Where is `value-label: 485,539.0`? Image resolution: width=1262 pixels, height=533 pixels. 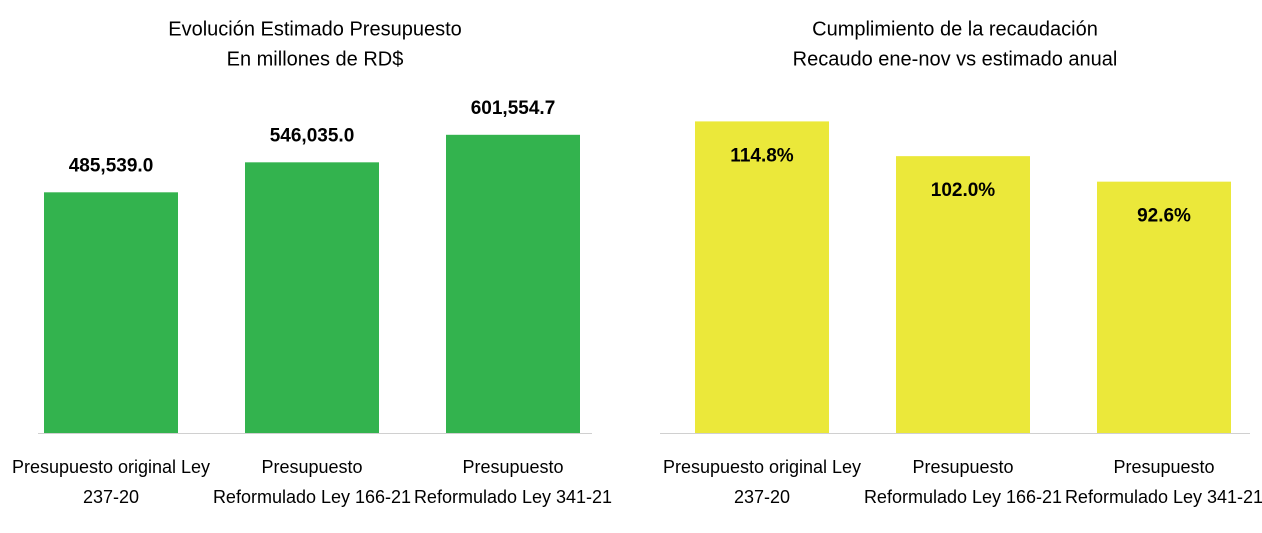
value-label: 485,539.0 is located at coordinates (111, 165).